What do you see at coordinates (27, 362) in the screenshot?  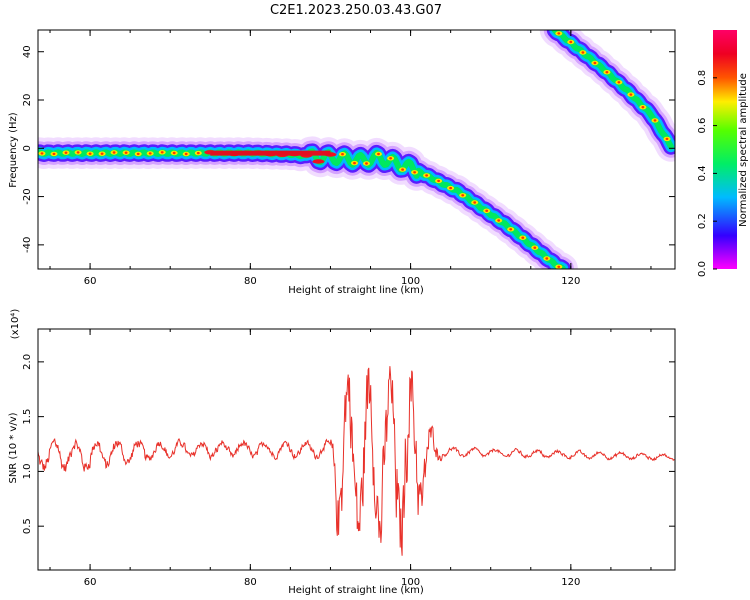 I see `snr-ytick-label: 2.0` at bounding box center [27, 362].